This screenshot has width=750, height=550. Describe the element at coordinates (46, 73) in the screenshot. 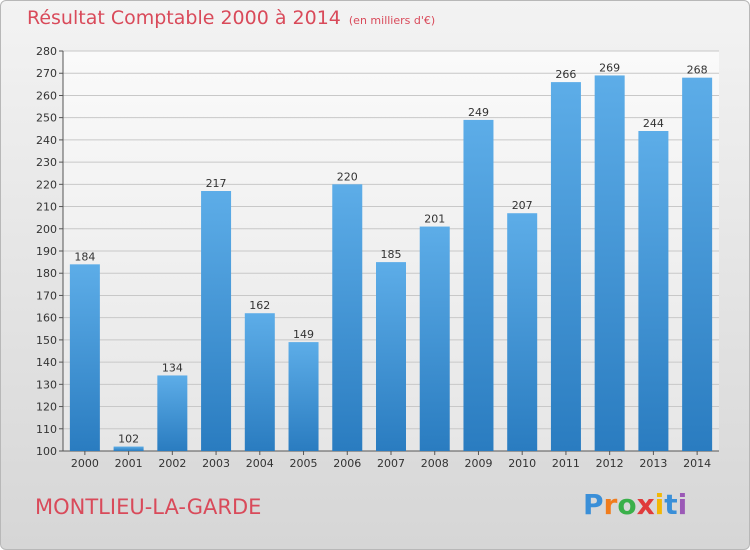

I see `y-tick-label: 270` at that location.